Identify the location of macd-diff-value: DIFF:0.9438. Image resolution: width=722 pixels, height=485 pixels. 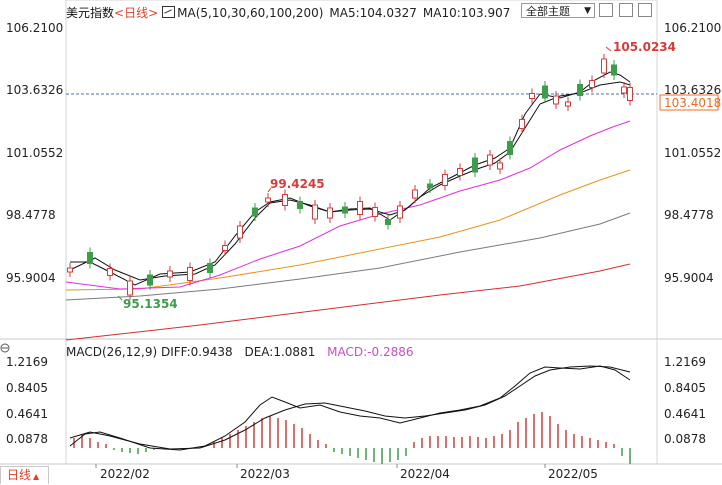
(196, 352).